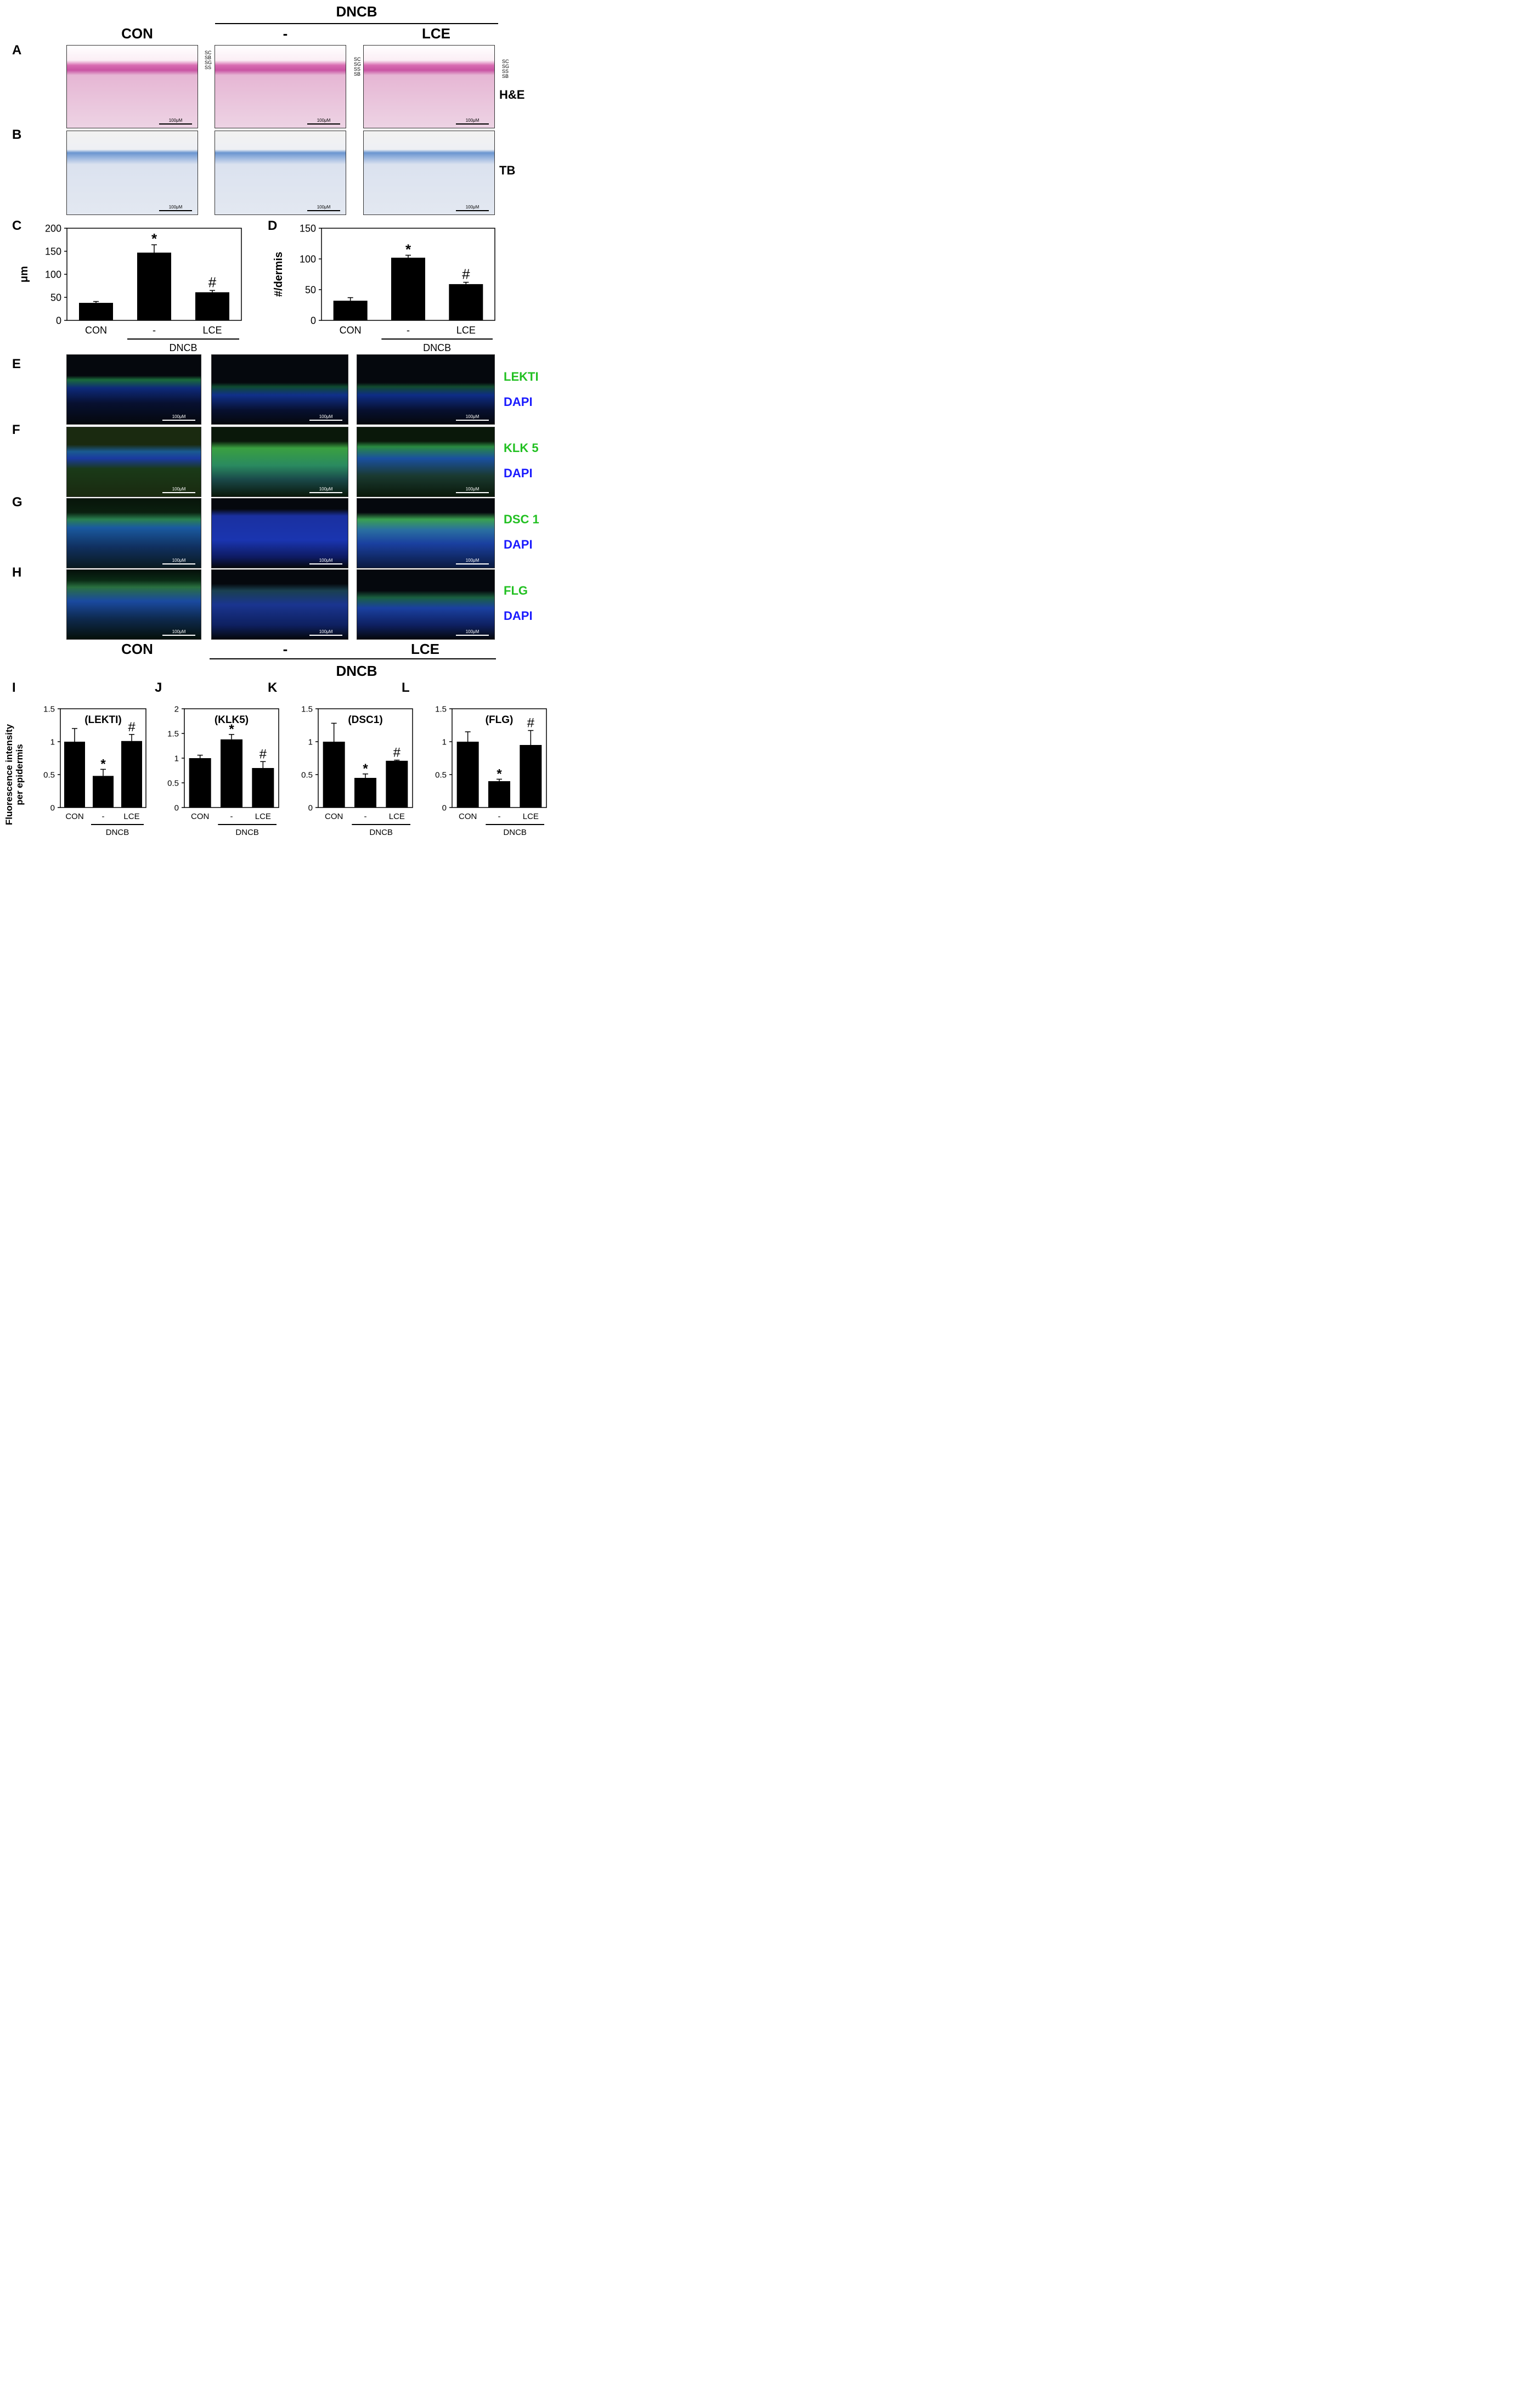  I want to click on fluor-image-flg-dncb: 100μM, so click(279, 604).